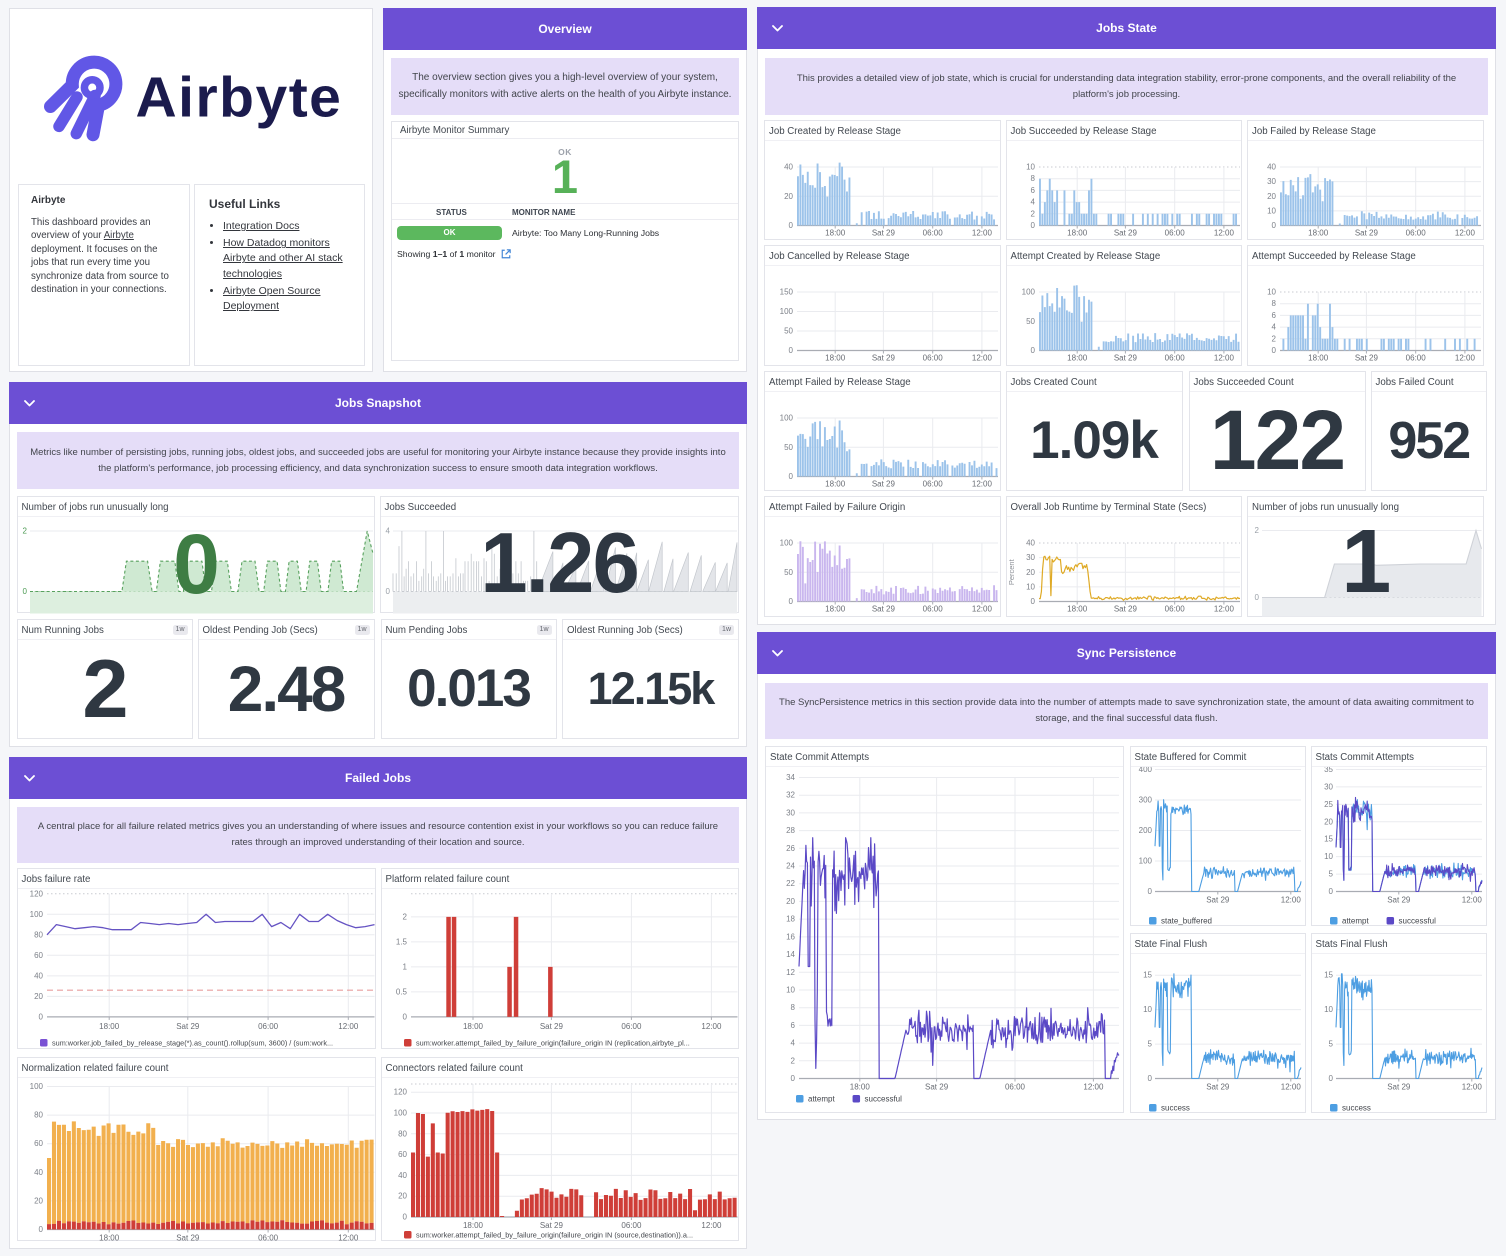 The width and height of the screenshot is (1506, 1256). Describe the element at coordinates (1186, 920) in the screenshot. I see `svg-text: state_buffered` at that location.